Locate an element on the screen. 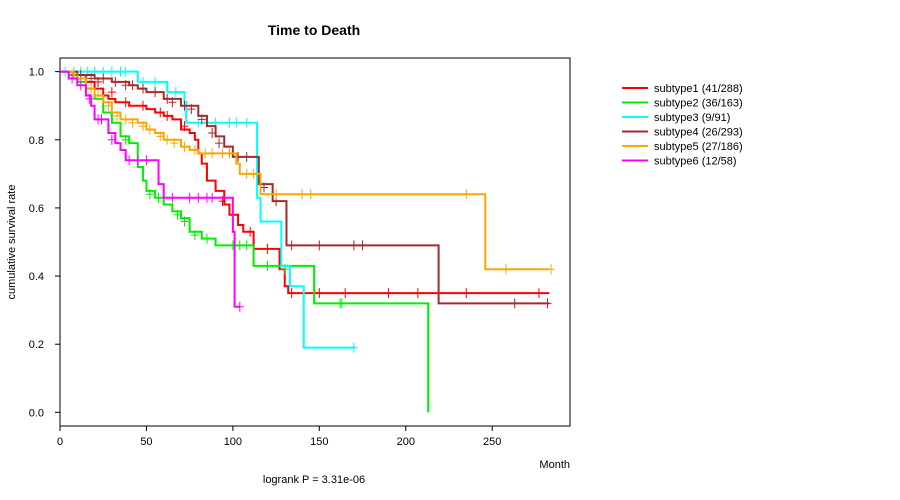 This screenshot has width=900, height=500. logrank-annotation: logrank P = 3.31e-06 is located at coordinates (314, 480).